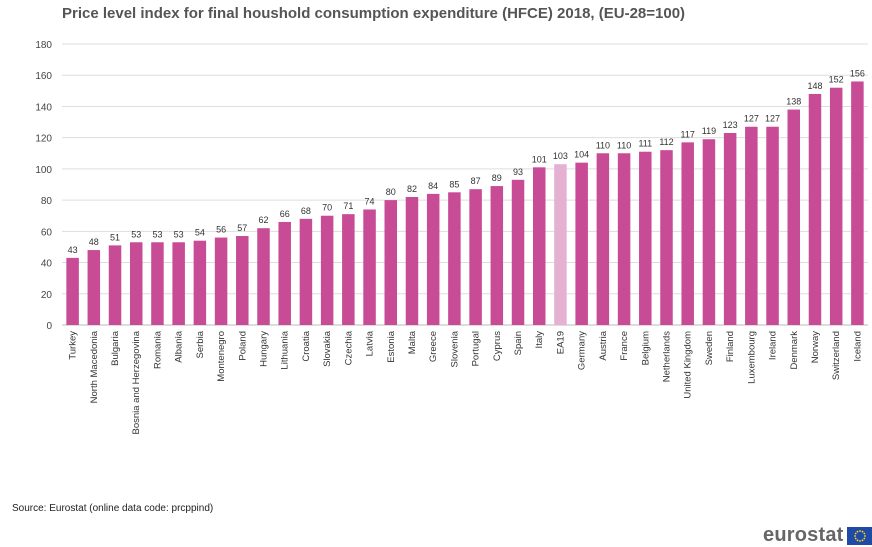 The width and height of the screenshot is (872, 547). I want to click on x-tick-label: Serbia, so click(200, 344).